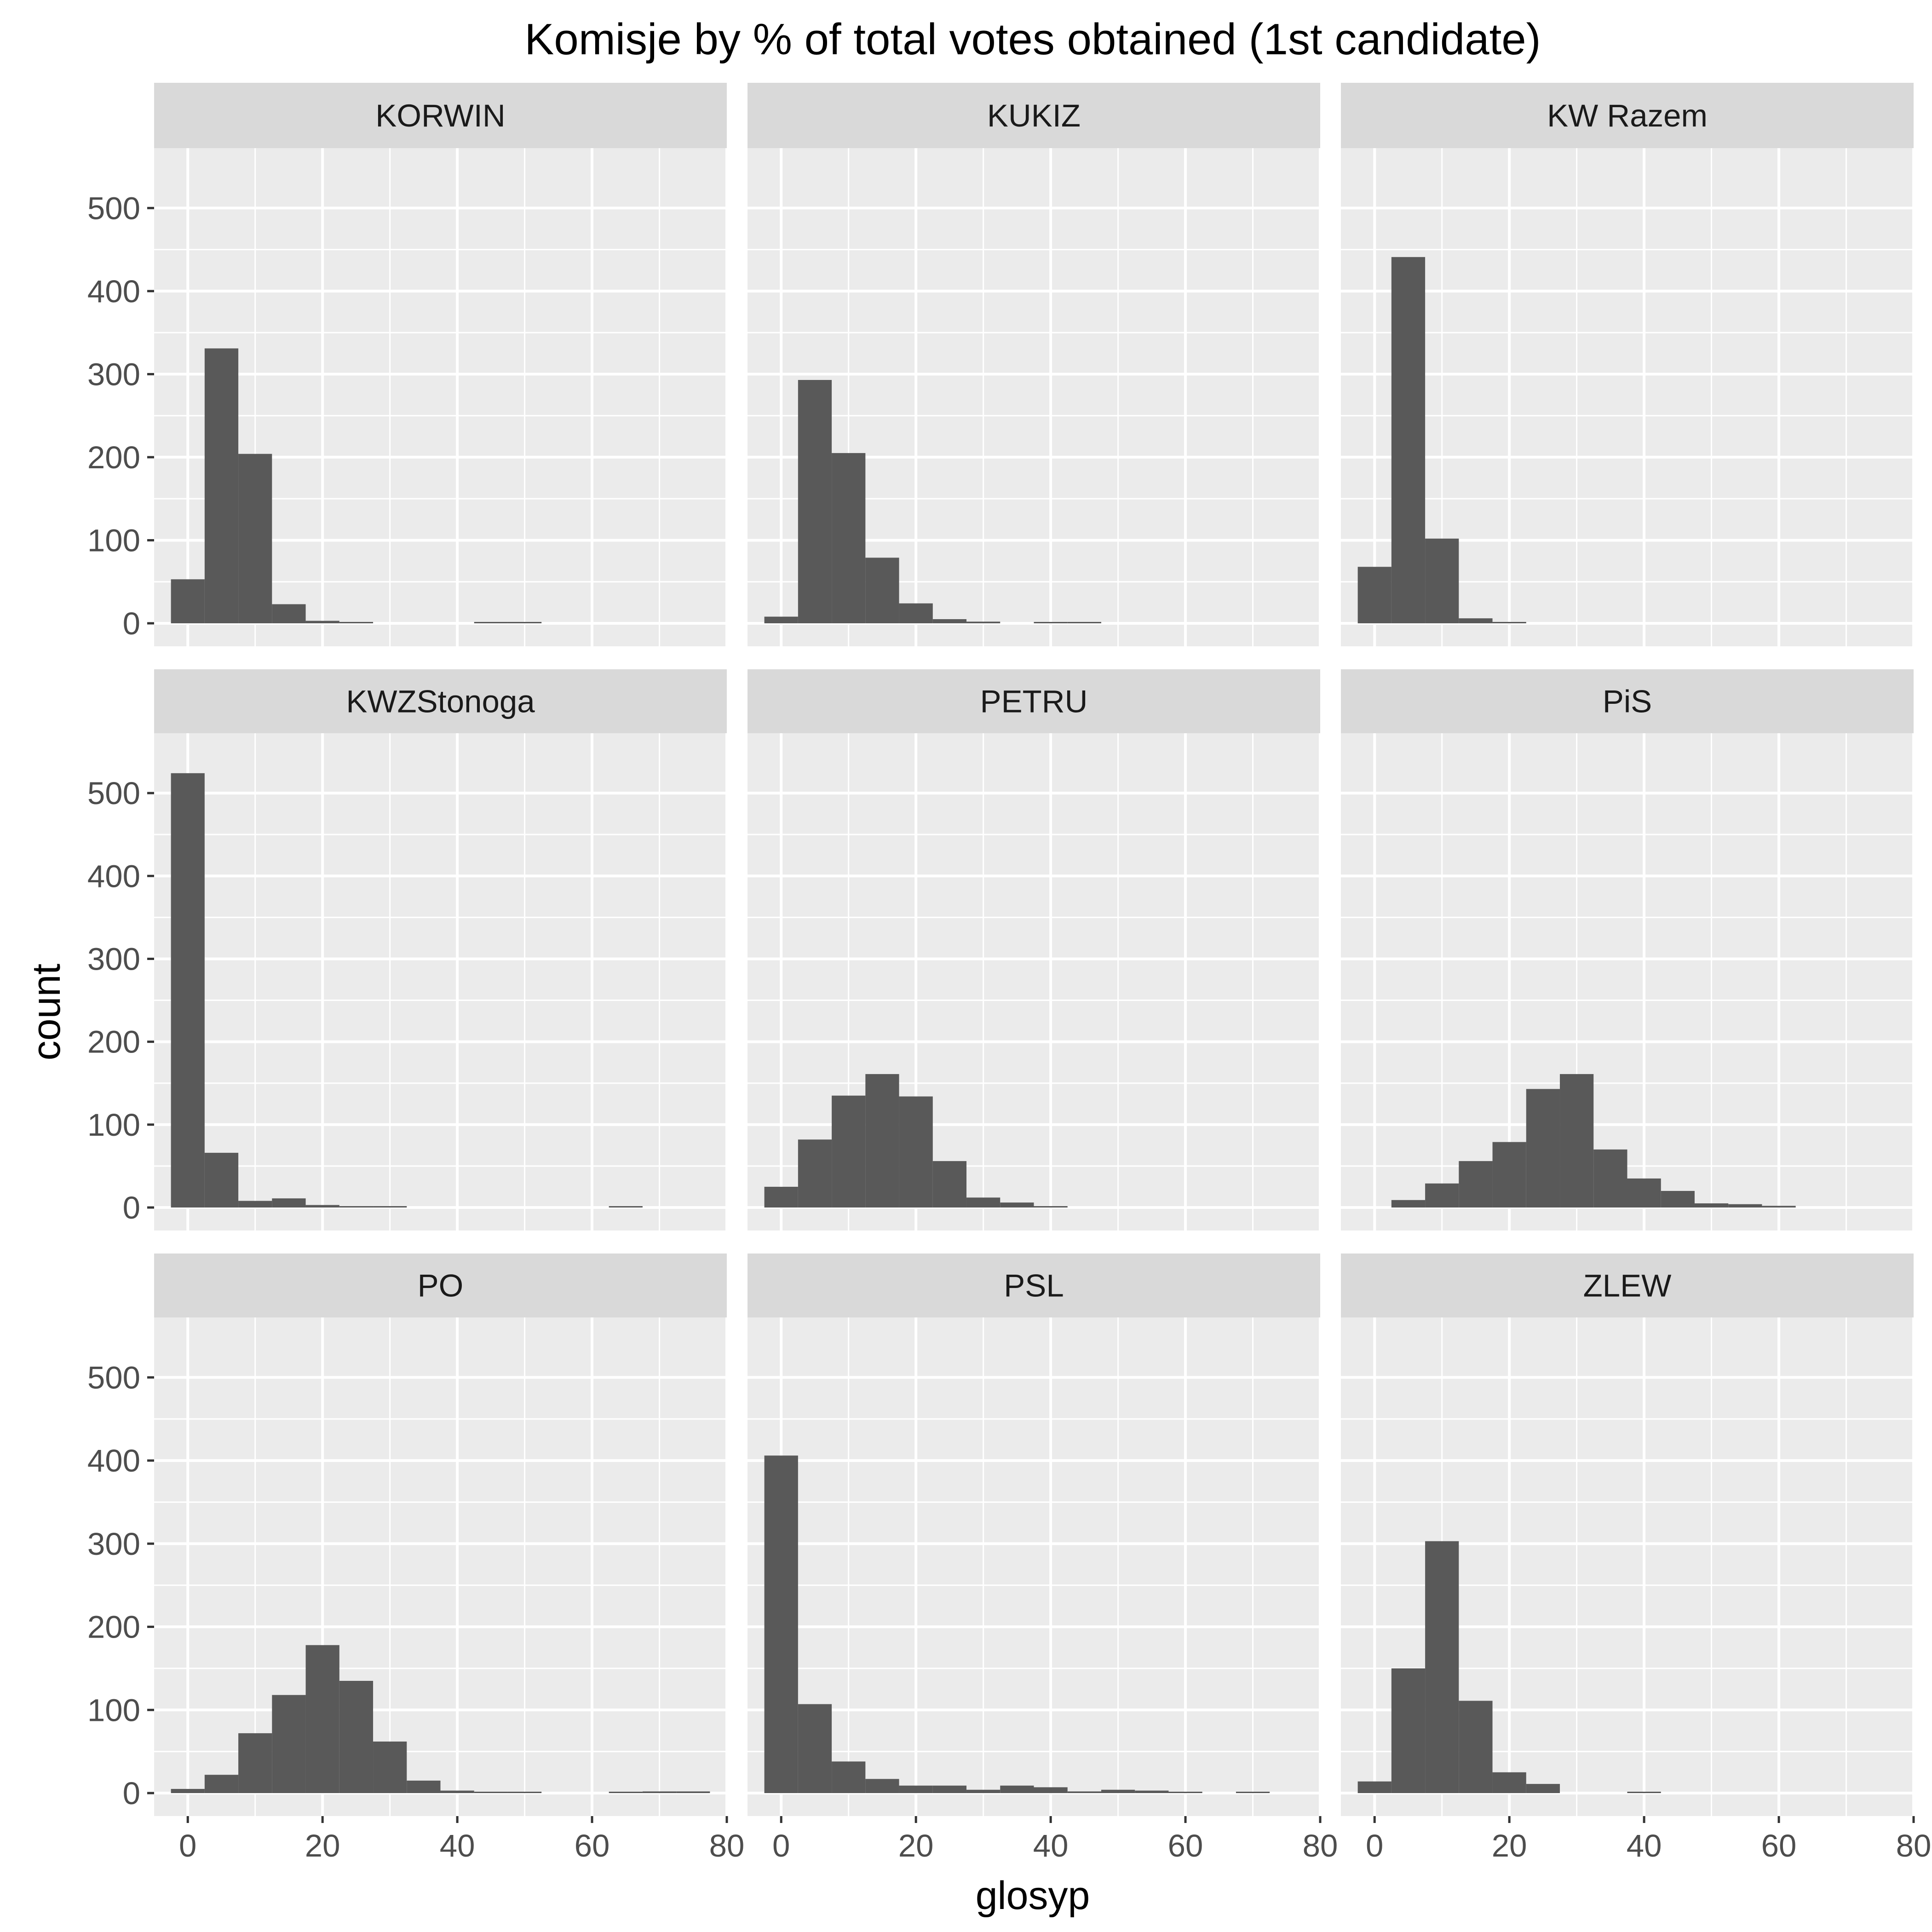 This screenshot has height=1932, width=1932. Describe the element at coordinates (1320, 1845) in the screenshot. I see `x-tick-label: 80` at that location.